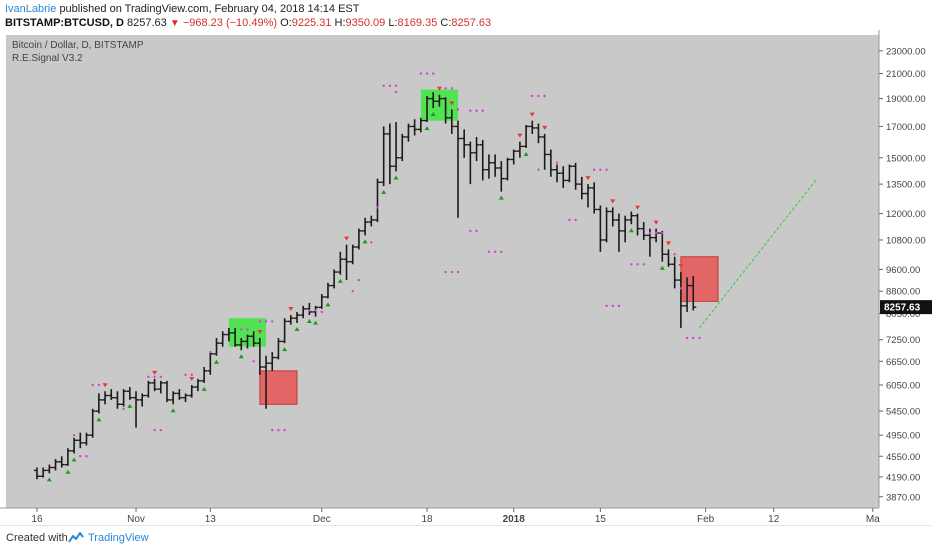 This screenshot has height=550, width=932. I want to click on open-value: 9225.31, so click(311, 23).